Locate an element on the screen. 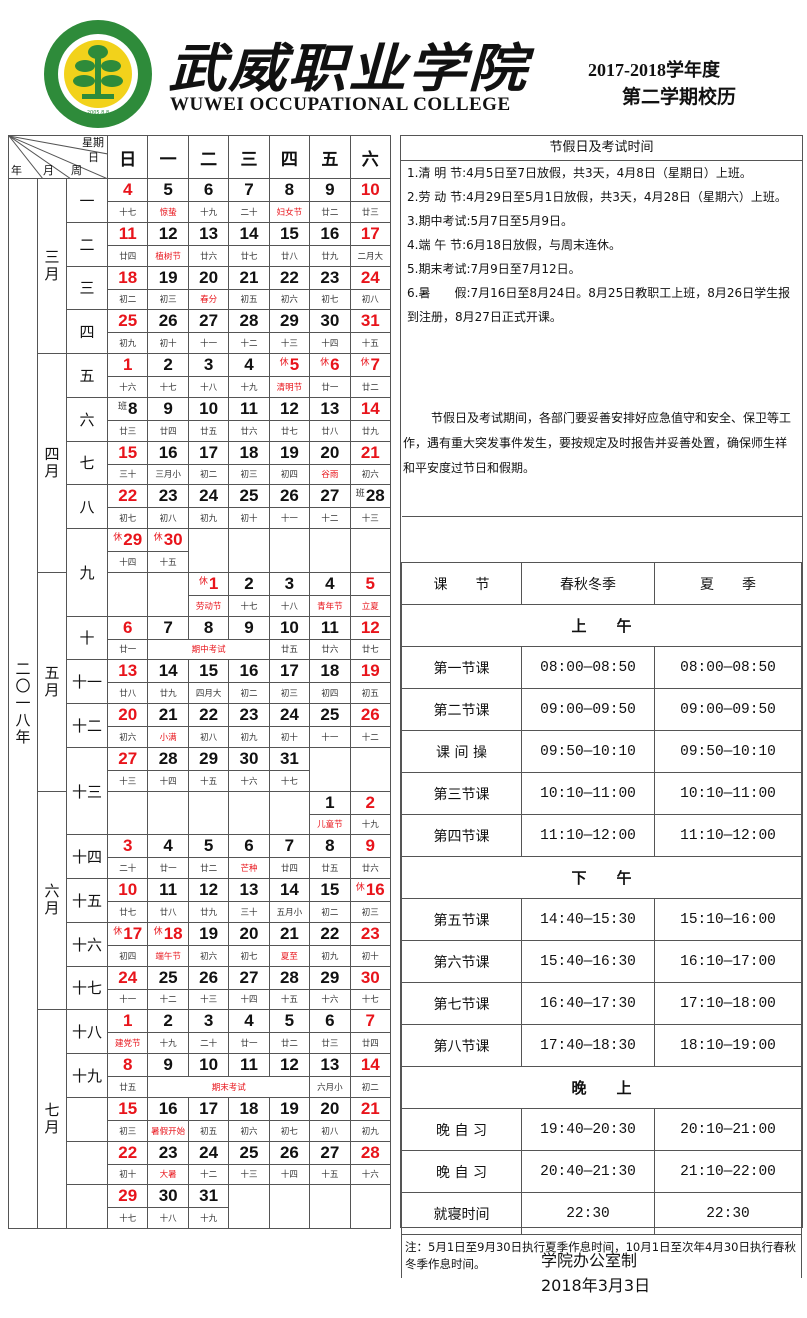 The image size is (807, 1318). day-cell: 13 is located at coordinates (128, 671).